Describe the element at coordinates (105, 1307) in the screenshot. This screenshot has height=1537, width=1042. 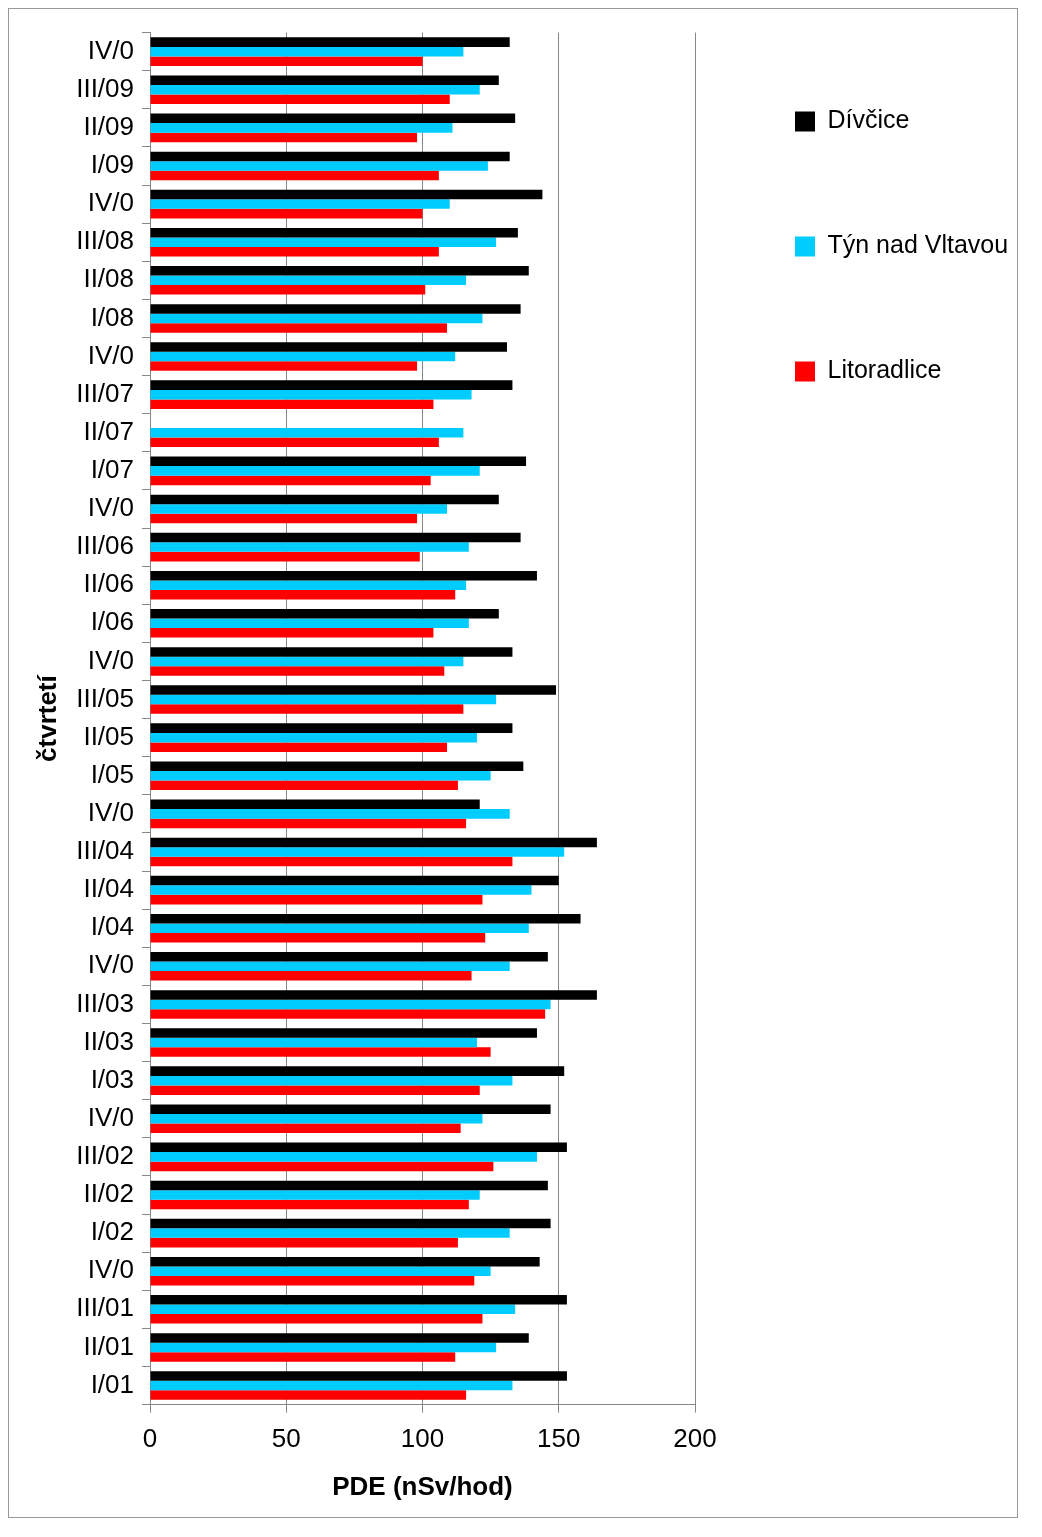
I see `y-tick-label: III/01` at that location.